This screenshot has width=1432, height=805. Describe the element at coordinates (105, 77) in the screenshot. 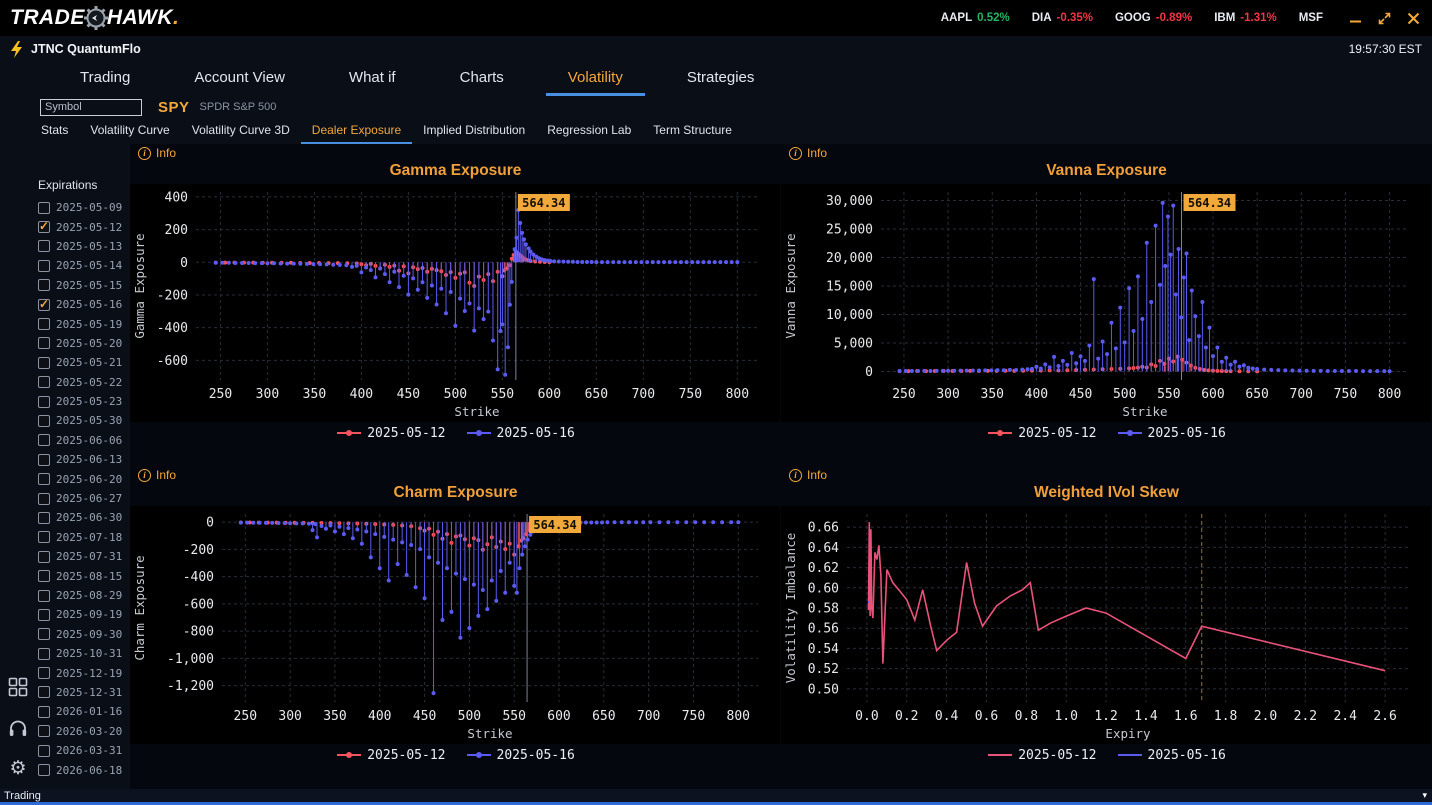

I see `tab-trading: Trading` at that location.